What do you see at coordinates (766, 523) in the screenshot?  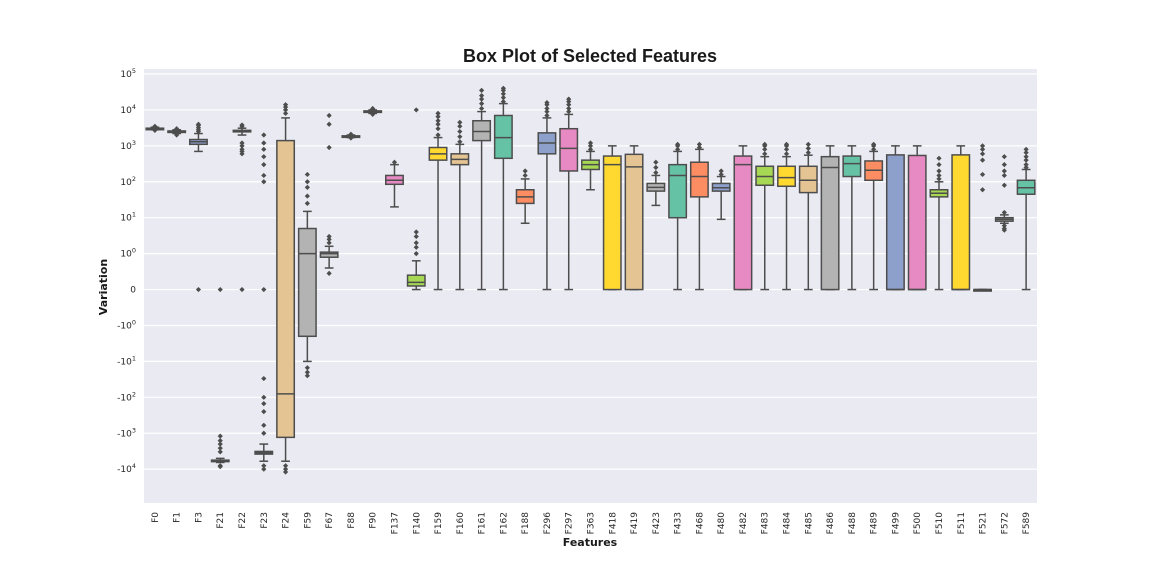 I see `x-tick-label: F483` at bounding box center [766, 523].